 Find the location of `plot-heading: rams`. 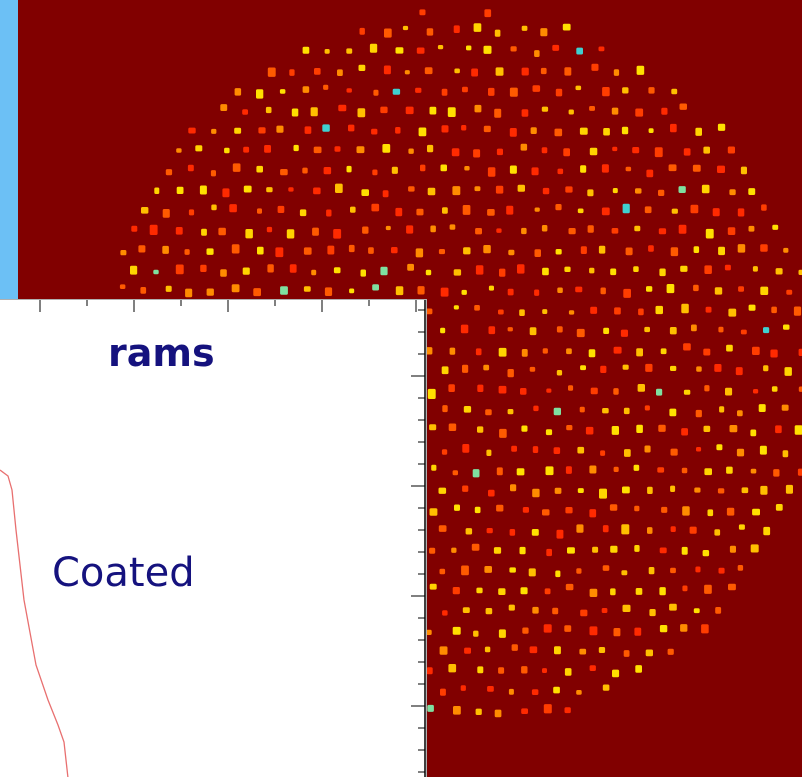

plot-heading: rams is located at coordinates (161, 353).